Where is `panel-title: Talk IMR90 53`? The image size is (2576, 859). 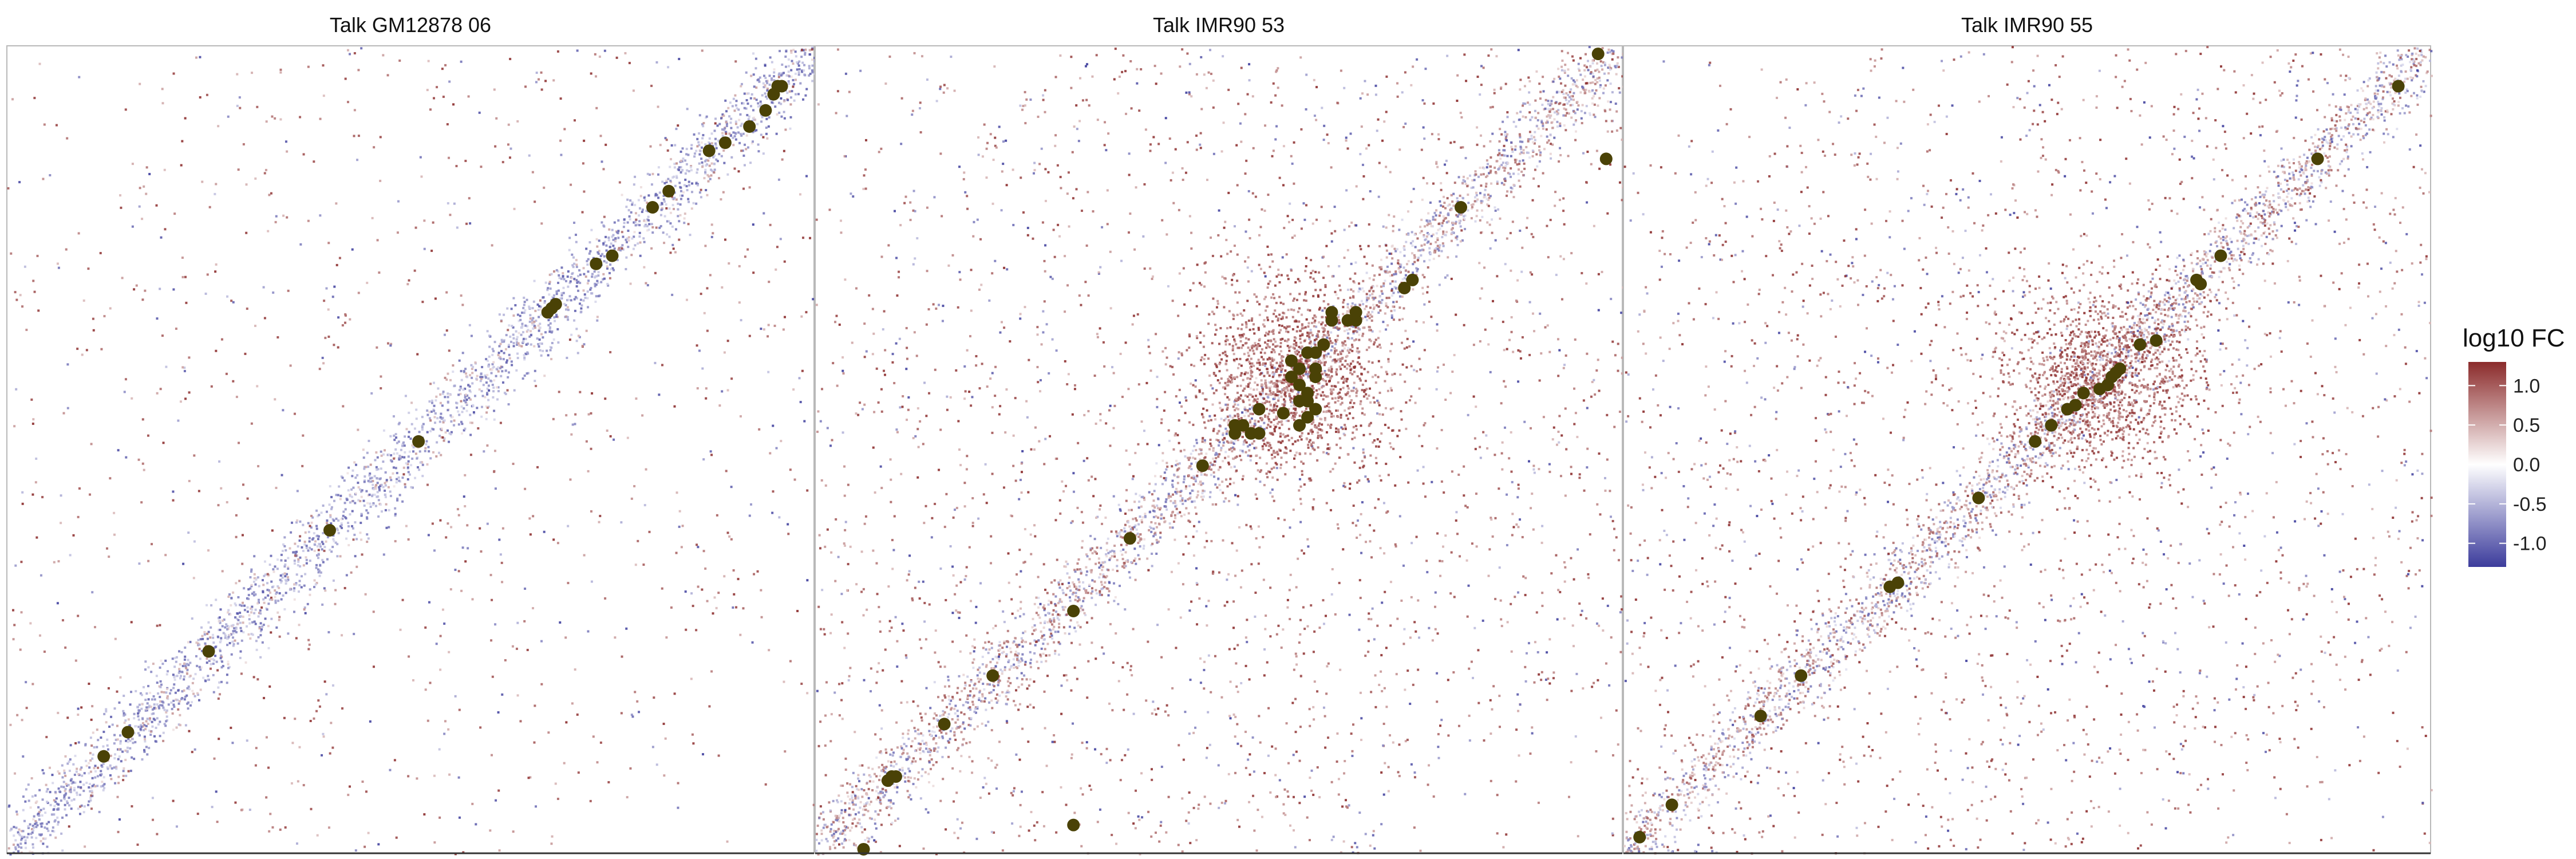
panel-title: Talk IMR90 53 is located at coordinates (1219, 25).